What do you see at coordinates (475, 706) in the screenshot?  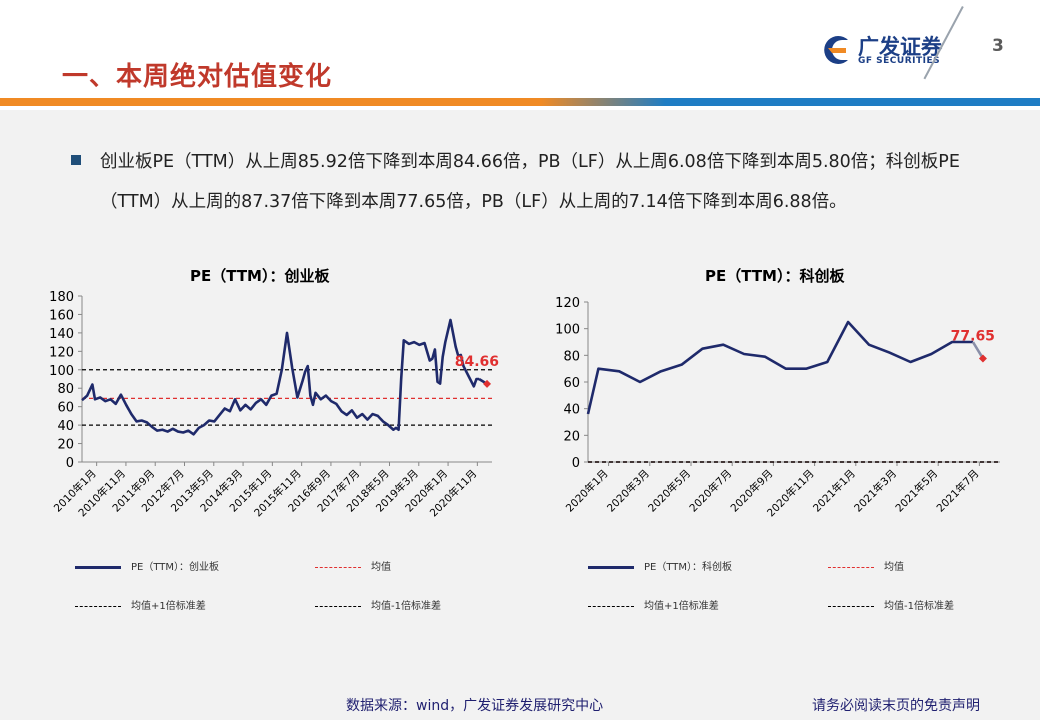 I see `data-source-note: 数据来源：wind，广发证券发展研究中心` at bounding box center [475, 706].